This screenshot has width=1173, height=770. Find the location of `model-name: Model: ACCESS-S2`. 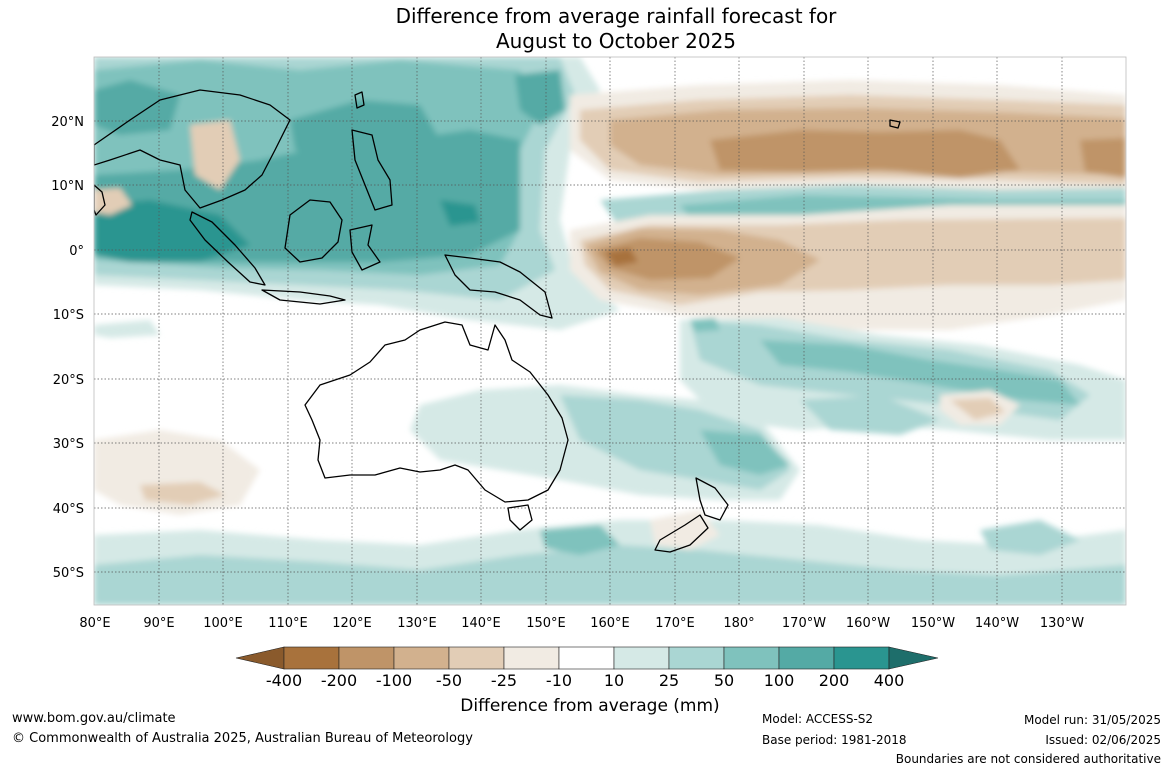

model-name: Model: ACCESS-S2 is located at coordinates (818, 719).